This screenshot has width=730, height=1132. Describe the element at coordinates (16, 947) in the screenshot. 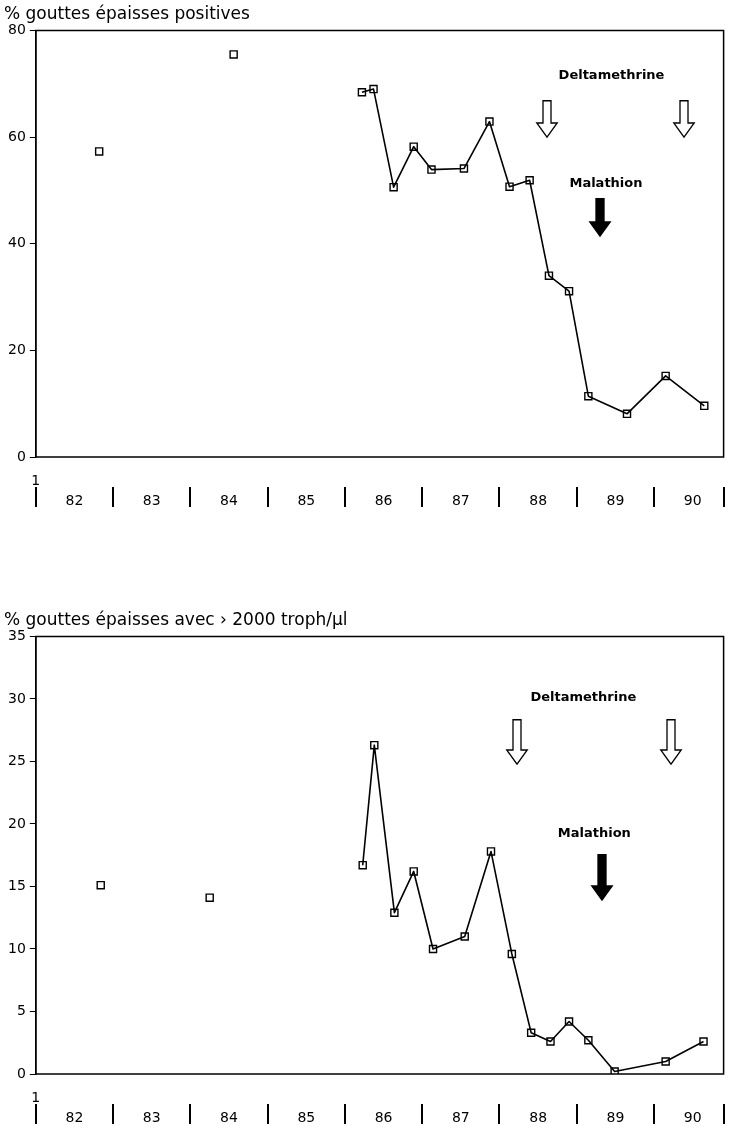

I see `y-tick-label: 10` at that location.